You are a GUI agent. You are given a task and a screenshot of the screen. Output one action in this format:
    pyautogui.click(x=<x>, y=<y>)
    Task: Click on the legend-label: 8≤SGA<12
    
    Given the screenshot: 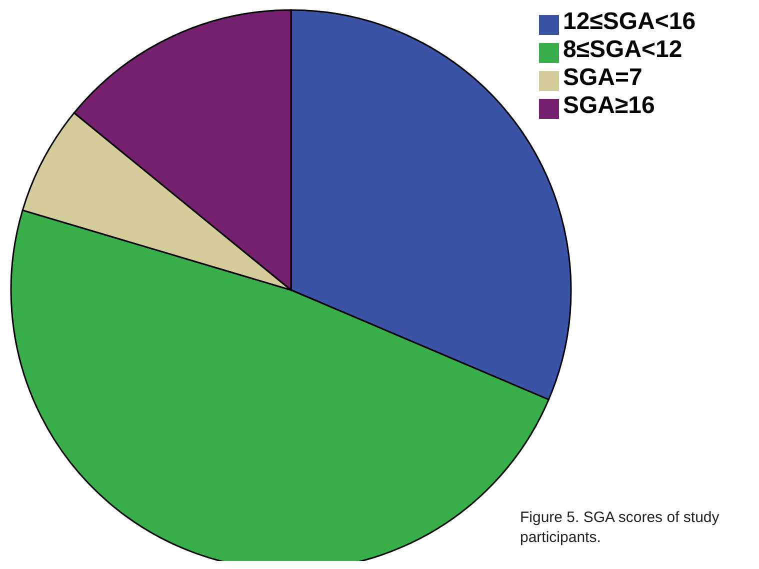 What is the action you would take?
    pyautogui.click(x=622, y=49)
    